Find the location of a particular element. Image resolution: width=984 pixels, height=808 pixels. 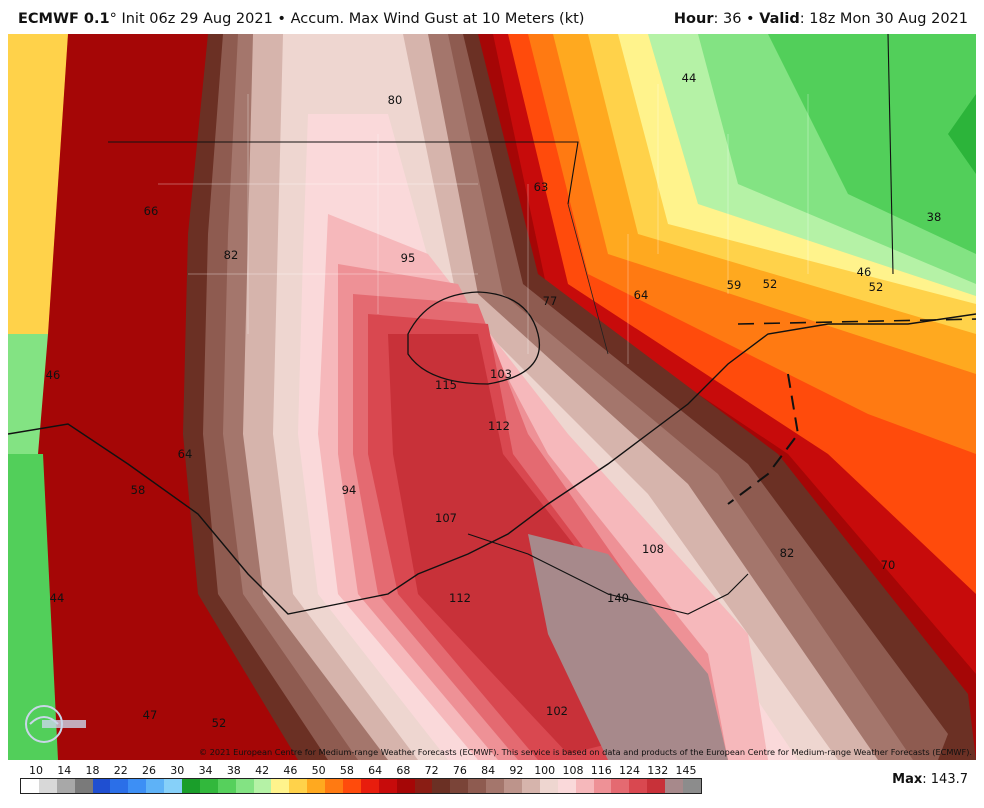

max-value: Max: 143.7 is located at coordinates (930, 779).